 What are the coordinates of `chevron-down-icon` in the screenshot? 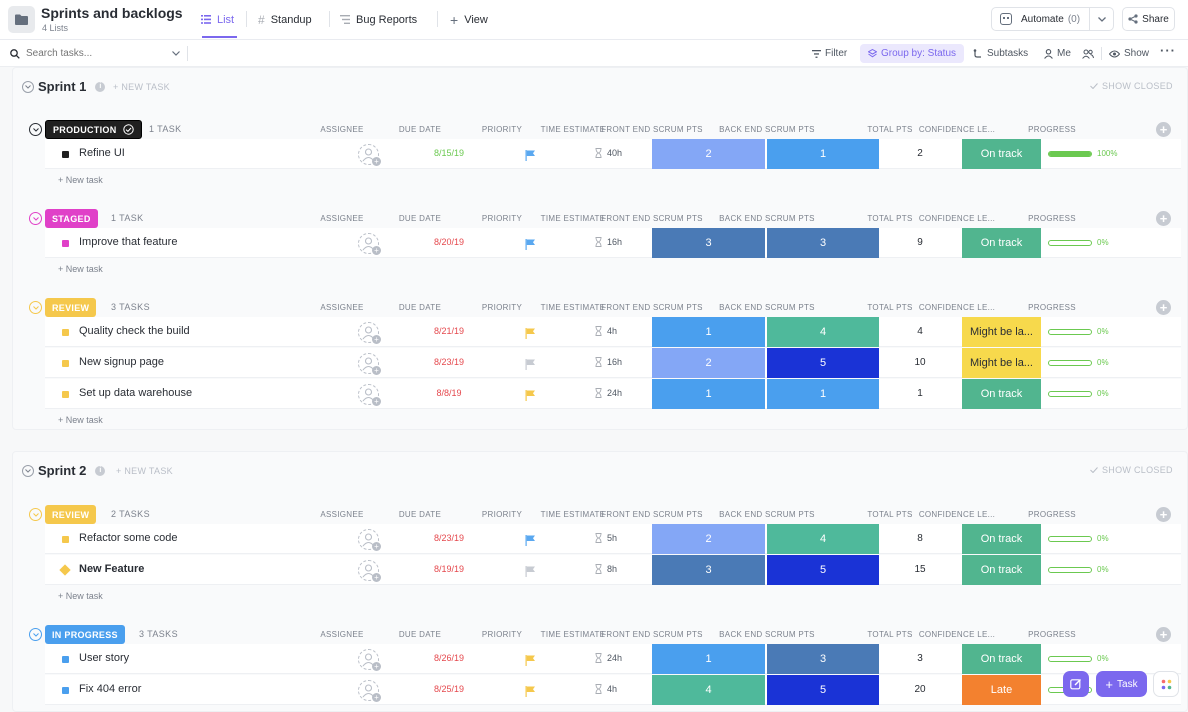 It's located at (176, 53).